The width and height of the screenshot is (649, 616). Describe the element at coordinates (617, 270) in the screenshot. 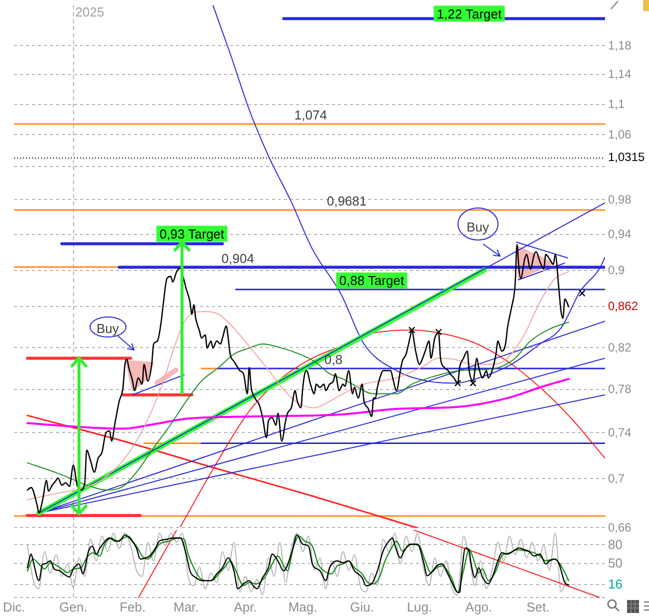

I see `y-tick-label: 0,9` at that location.